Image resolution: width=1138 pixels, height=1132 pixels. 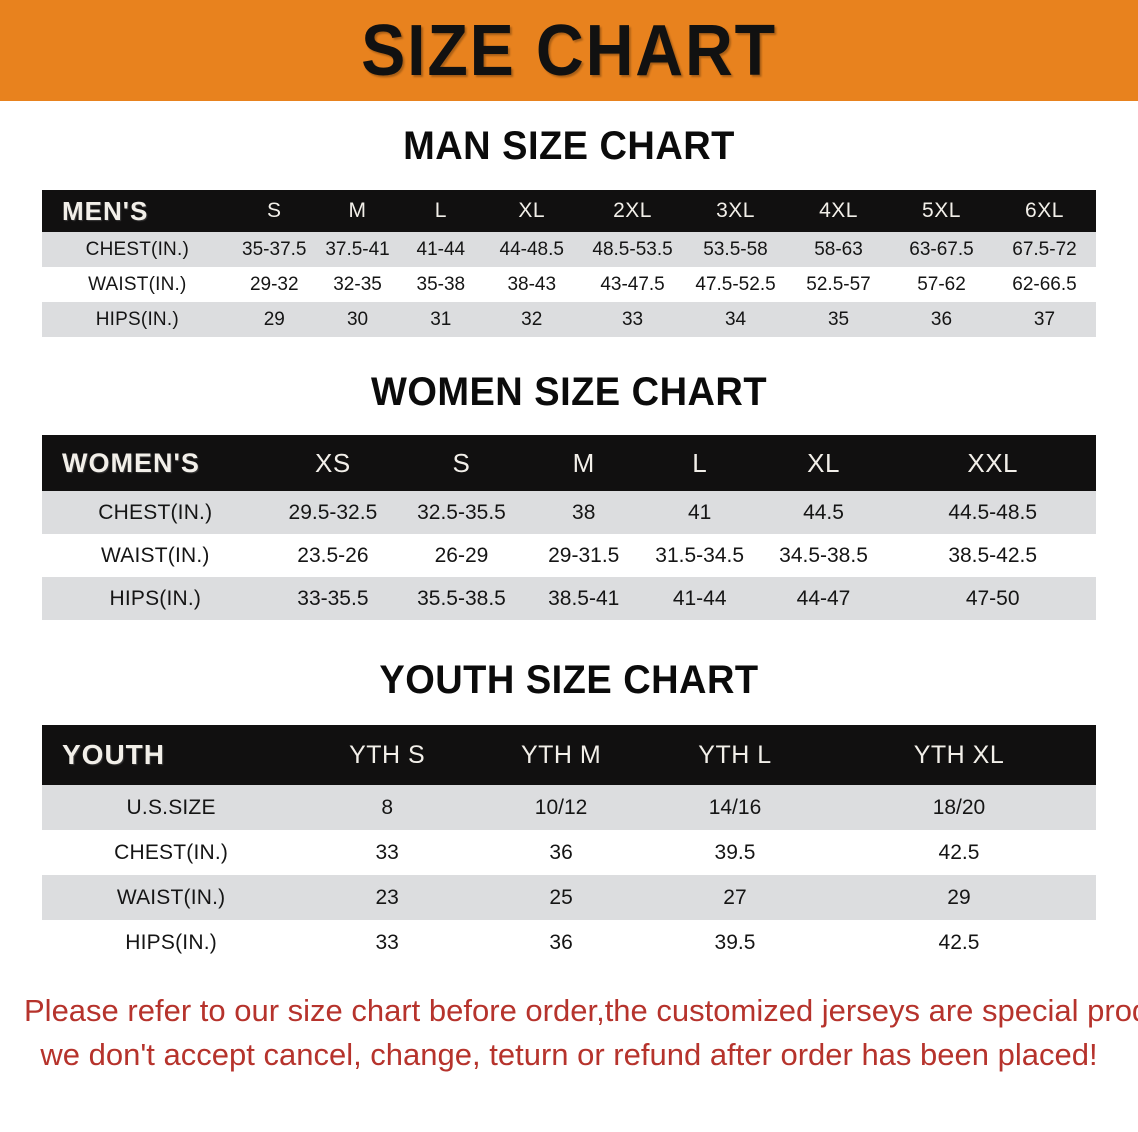 I want to click on women-chest-s: 32.5-35.5, so click(x=461, y=512).